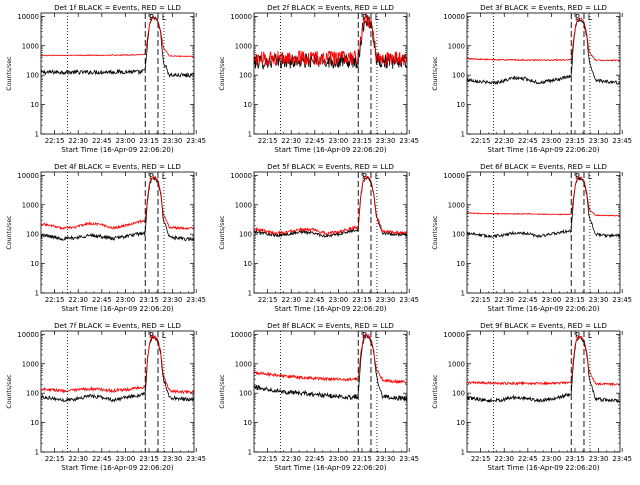  I want to click on panel-title: Det 4f BLACK = Events, RED = LLD, so click(117, 166).